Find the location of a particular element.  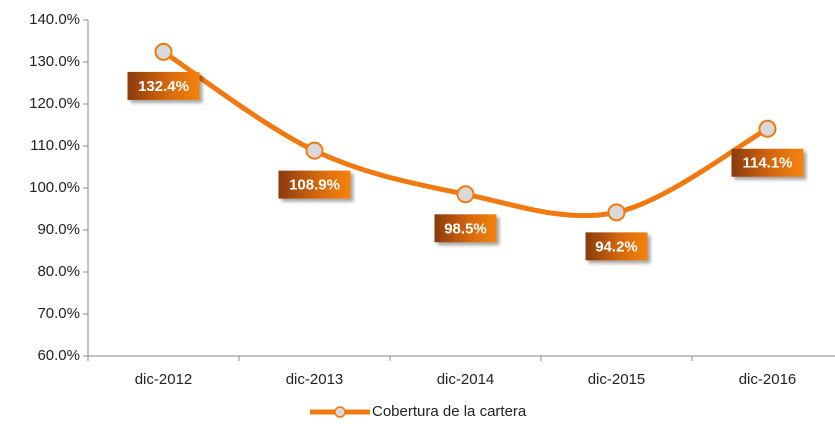

y-tick-label: 90.0% is located at coordinates (58, 229).